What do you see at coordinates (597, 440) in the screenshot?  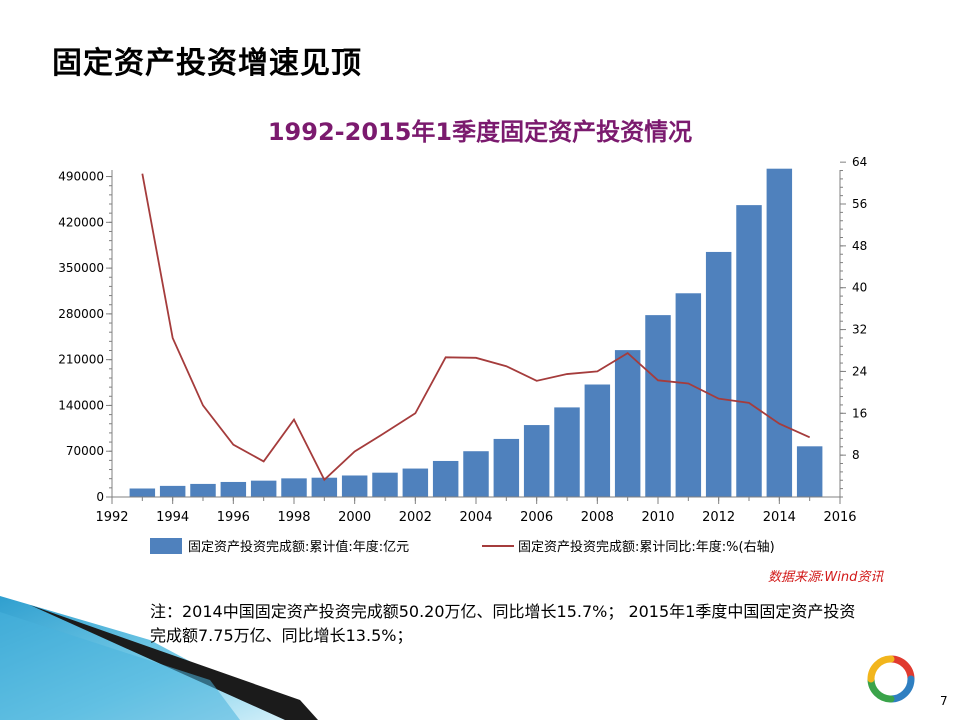 I see `bar-2008` at bounding box center [597, 440].